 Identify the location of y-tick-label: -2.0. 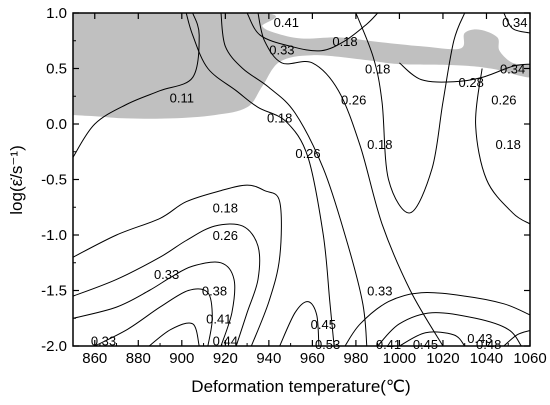
(54, 346).